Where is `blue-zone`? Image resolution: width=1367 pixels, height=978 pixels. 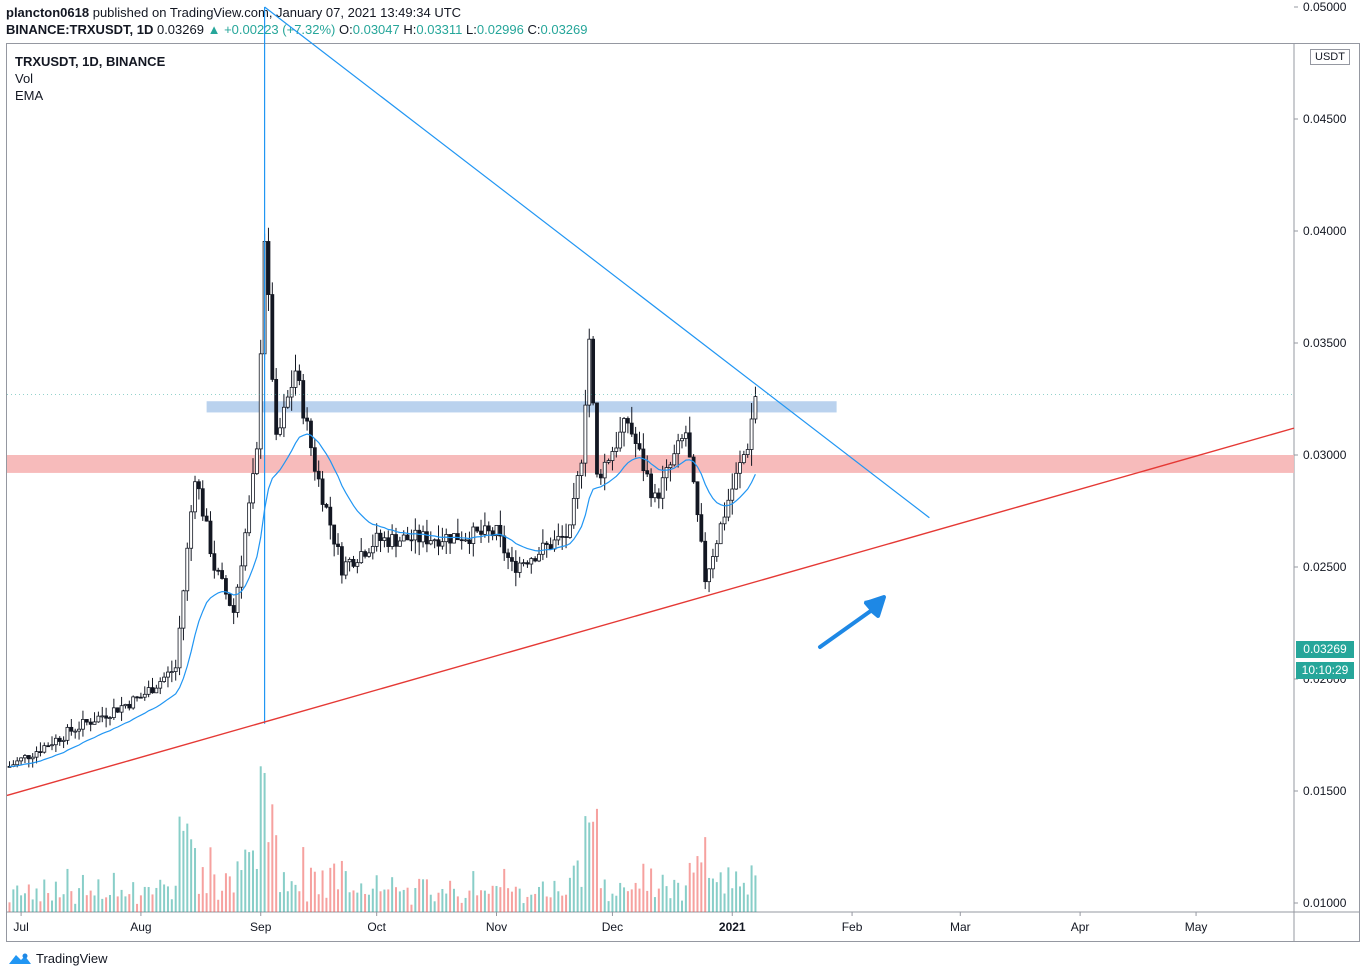 blue-zone is located at coordinates (521, 407).